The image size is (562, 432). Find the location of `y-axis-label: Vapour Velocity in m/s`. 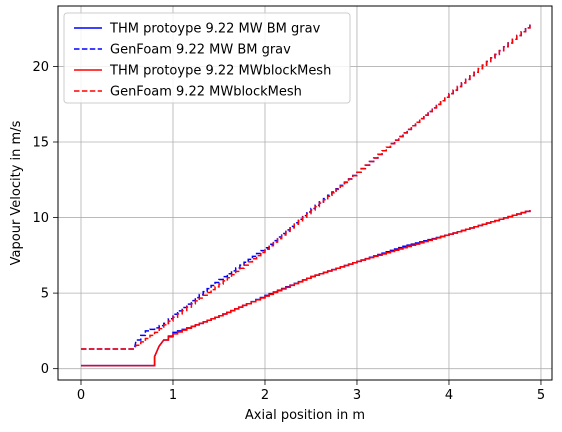

y-axis-label: Vapour Velocity in m/s is located at coordinates (16, 192).